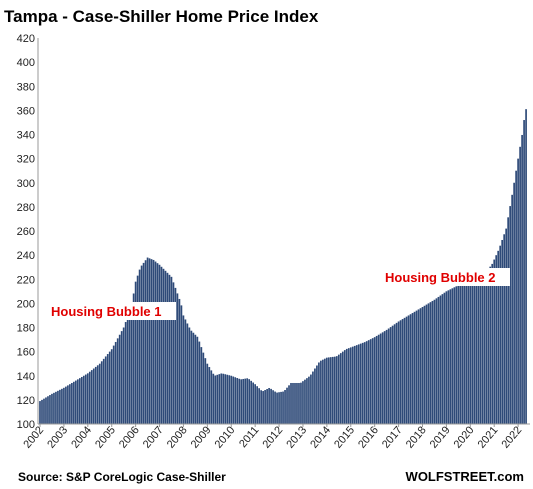 This screenshot has height=489, width=533. What do you see at coordinates (26, 232) in the screenshot?
I see `y-tick-label: 260` at bounding box center [26, 232].